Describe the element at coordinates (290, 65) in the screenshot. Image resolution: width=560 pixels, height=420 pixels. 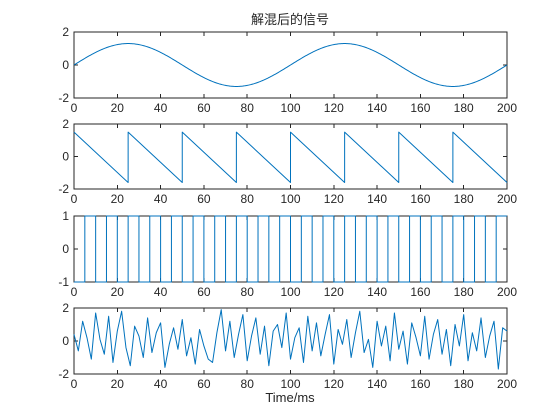
I see `series-line-sine` at that location.